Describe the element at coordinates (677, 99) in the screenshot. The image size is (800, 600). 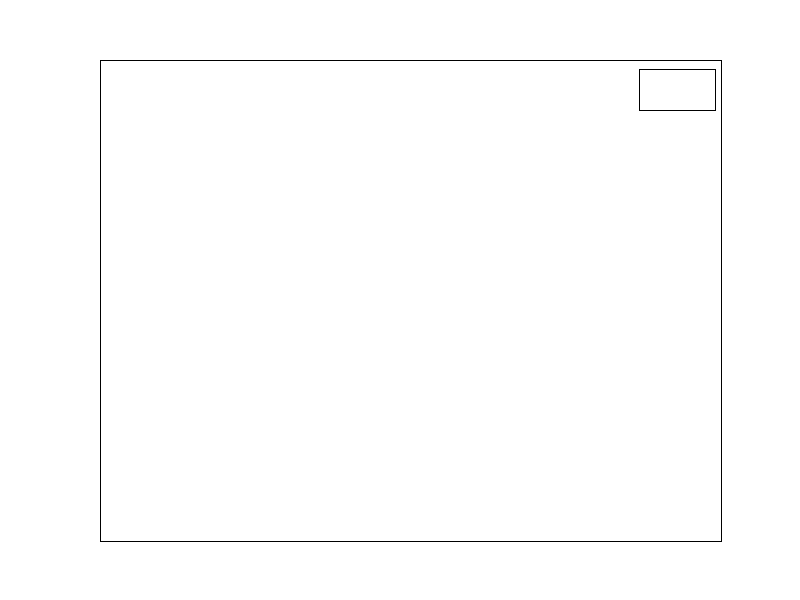
I see `legend-entry-fp` at that location.